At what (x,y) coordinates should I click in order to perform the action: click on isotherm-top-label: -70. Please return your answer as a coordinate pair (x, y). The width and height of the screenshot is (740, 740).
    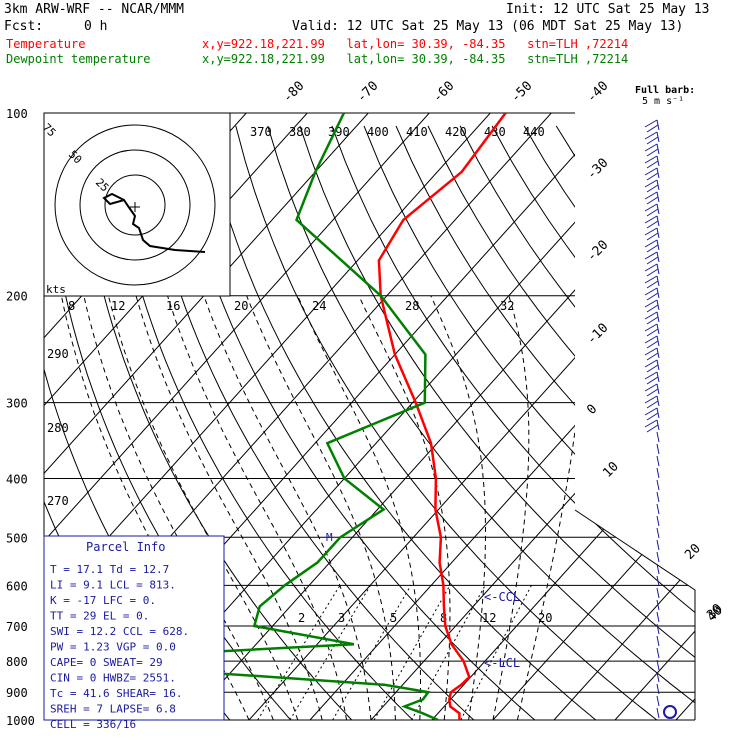
    Looking at the image, I should click on (367, 92).